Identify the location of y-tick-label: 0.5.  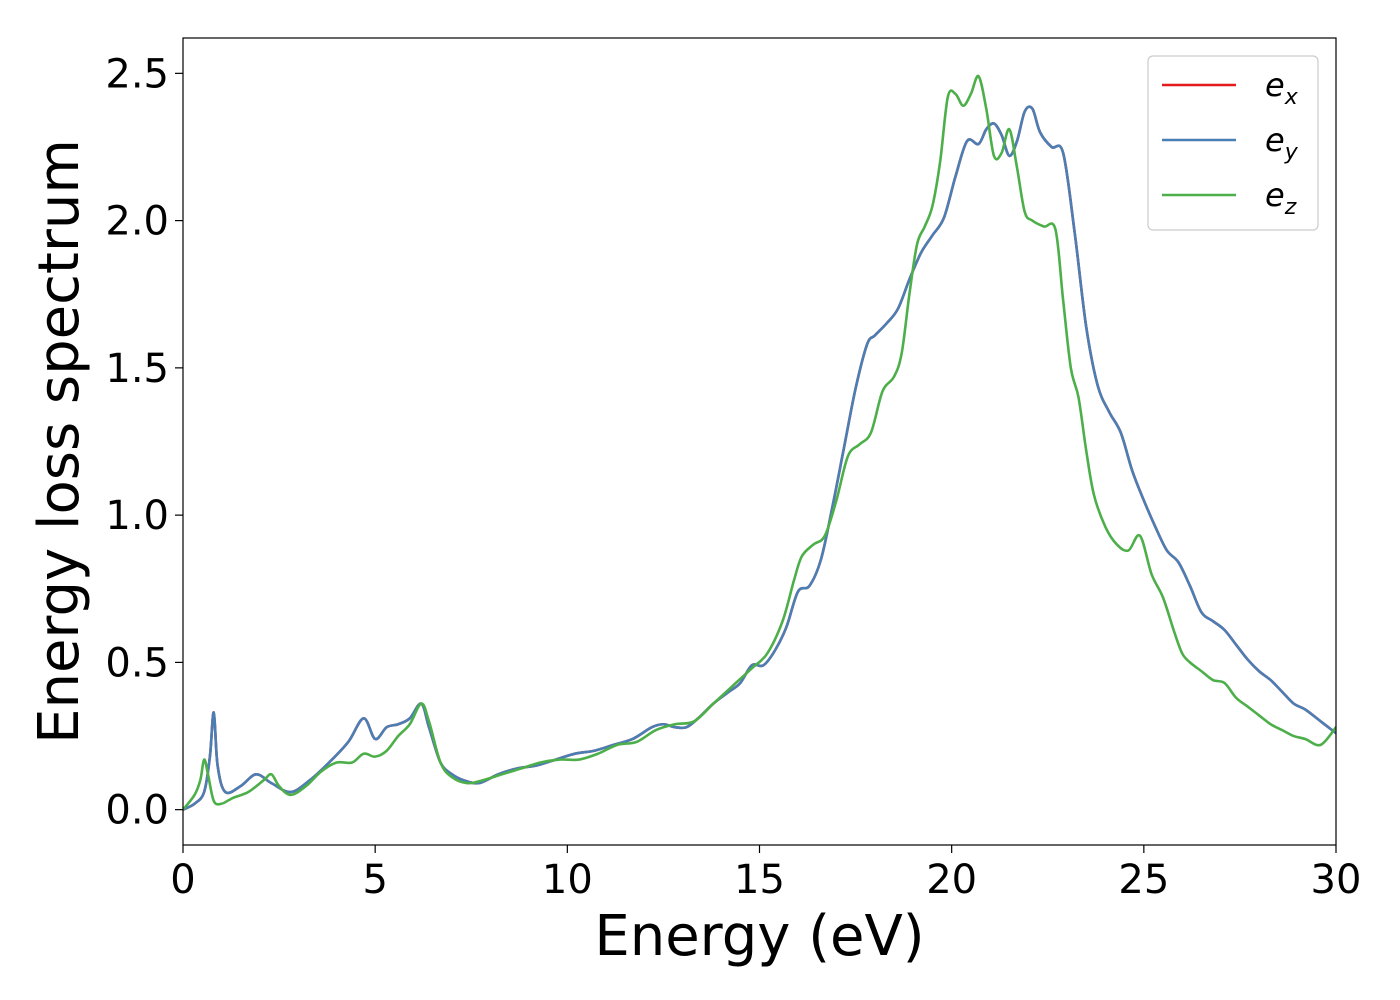
(137, 663).